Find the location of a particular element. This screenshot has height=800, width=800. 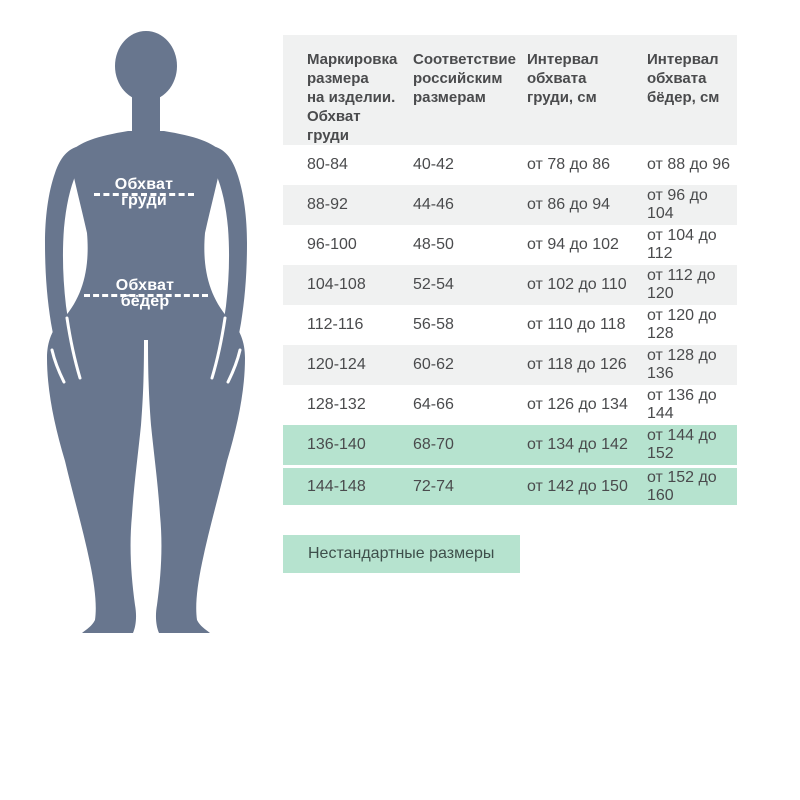

cell-chest-interval: от 110 до 118 is located at coordinates (576, 324).